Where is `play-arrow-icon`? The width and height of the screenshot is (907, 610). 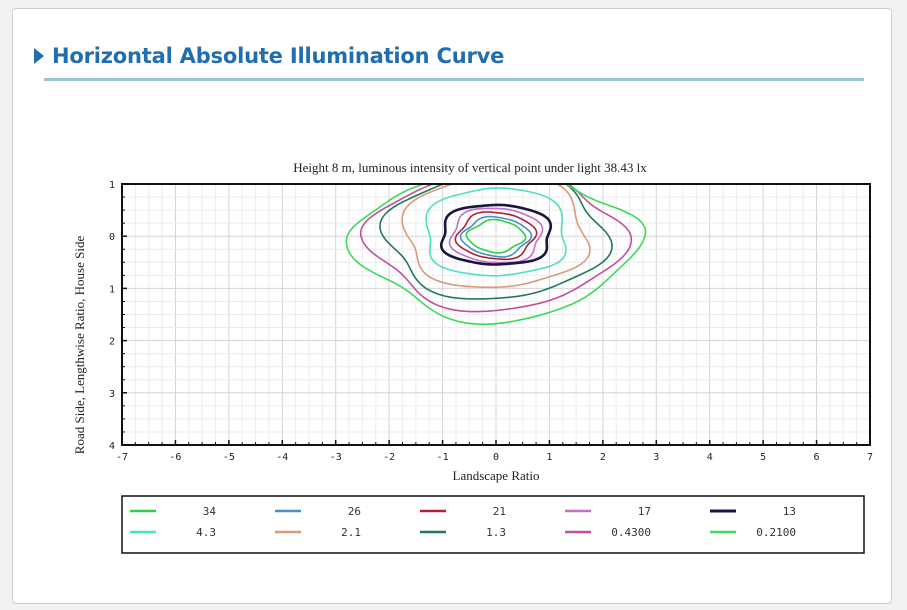
play-arrow-icon is located at coordinates (39, 56).